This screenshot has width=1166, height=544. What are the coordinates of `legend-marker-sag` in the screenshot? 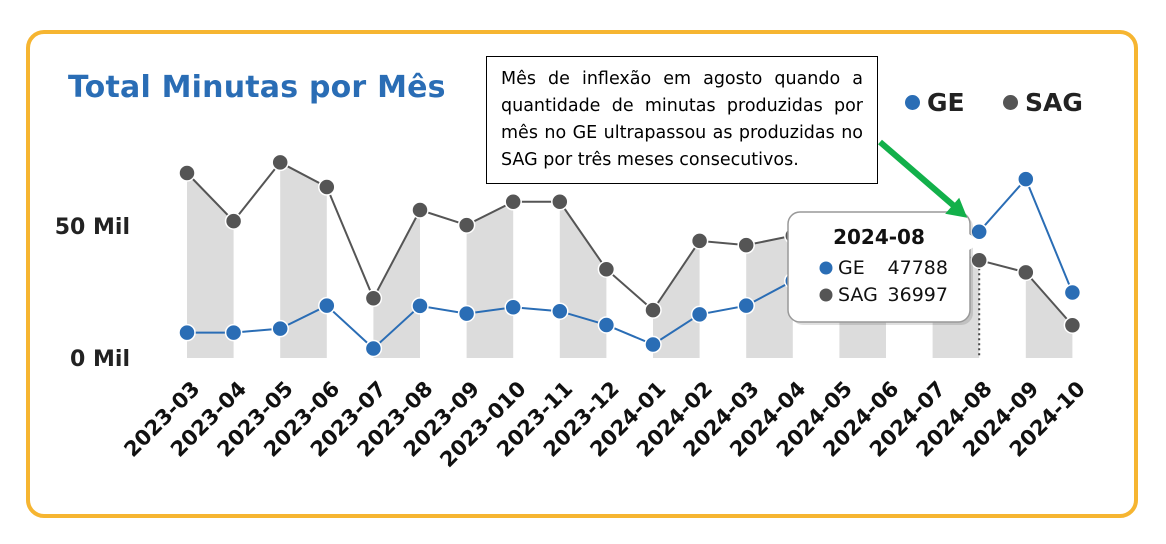 It's located at (1010, 102).